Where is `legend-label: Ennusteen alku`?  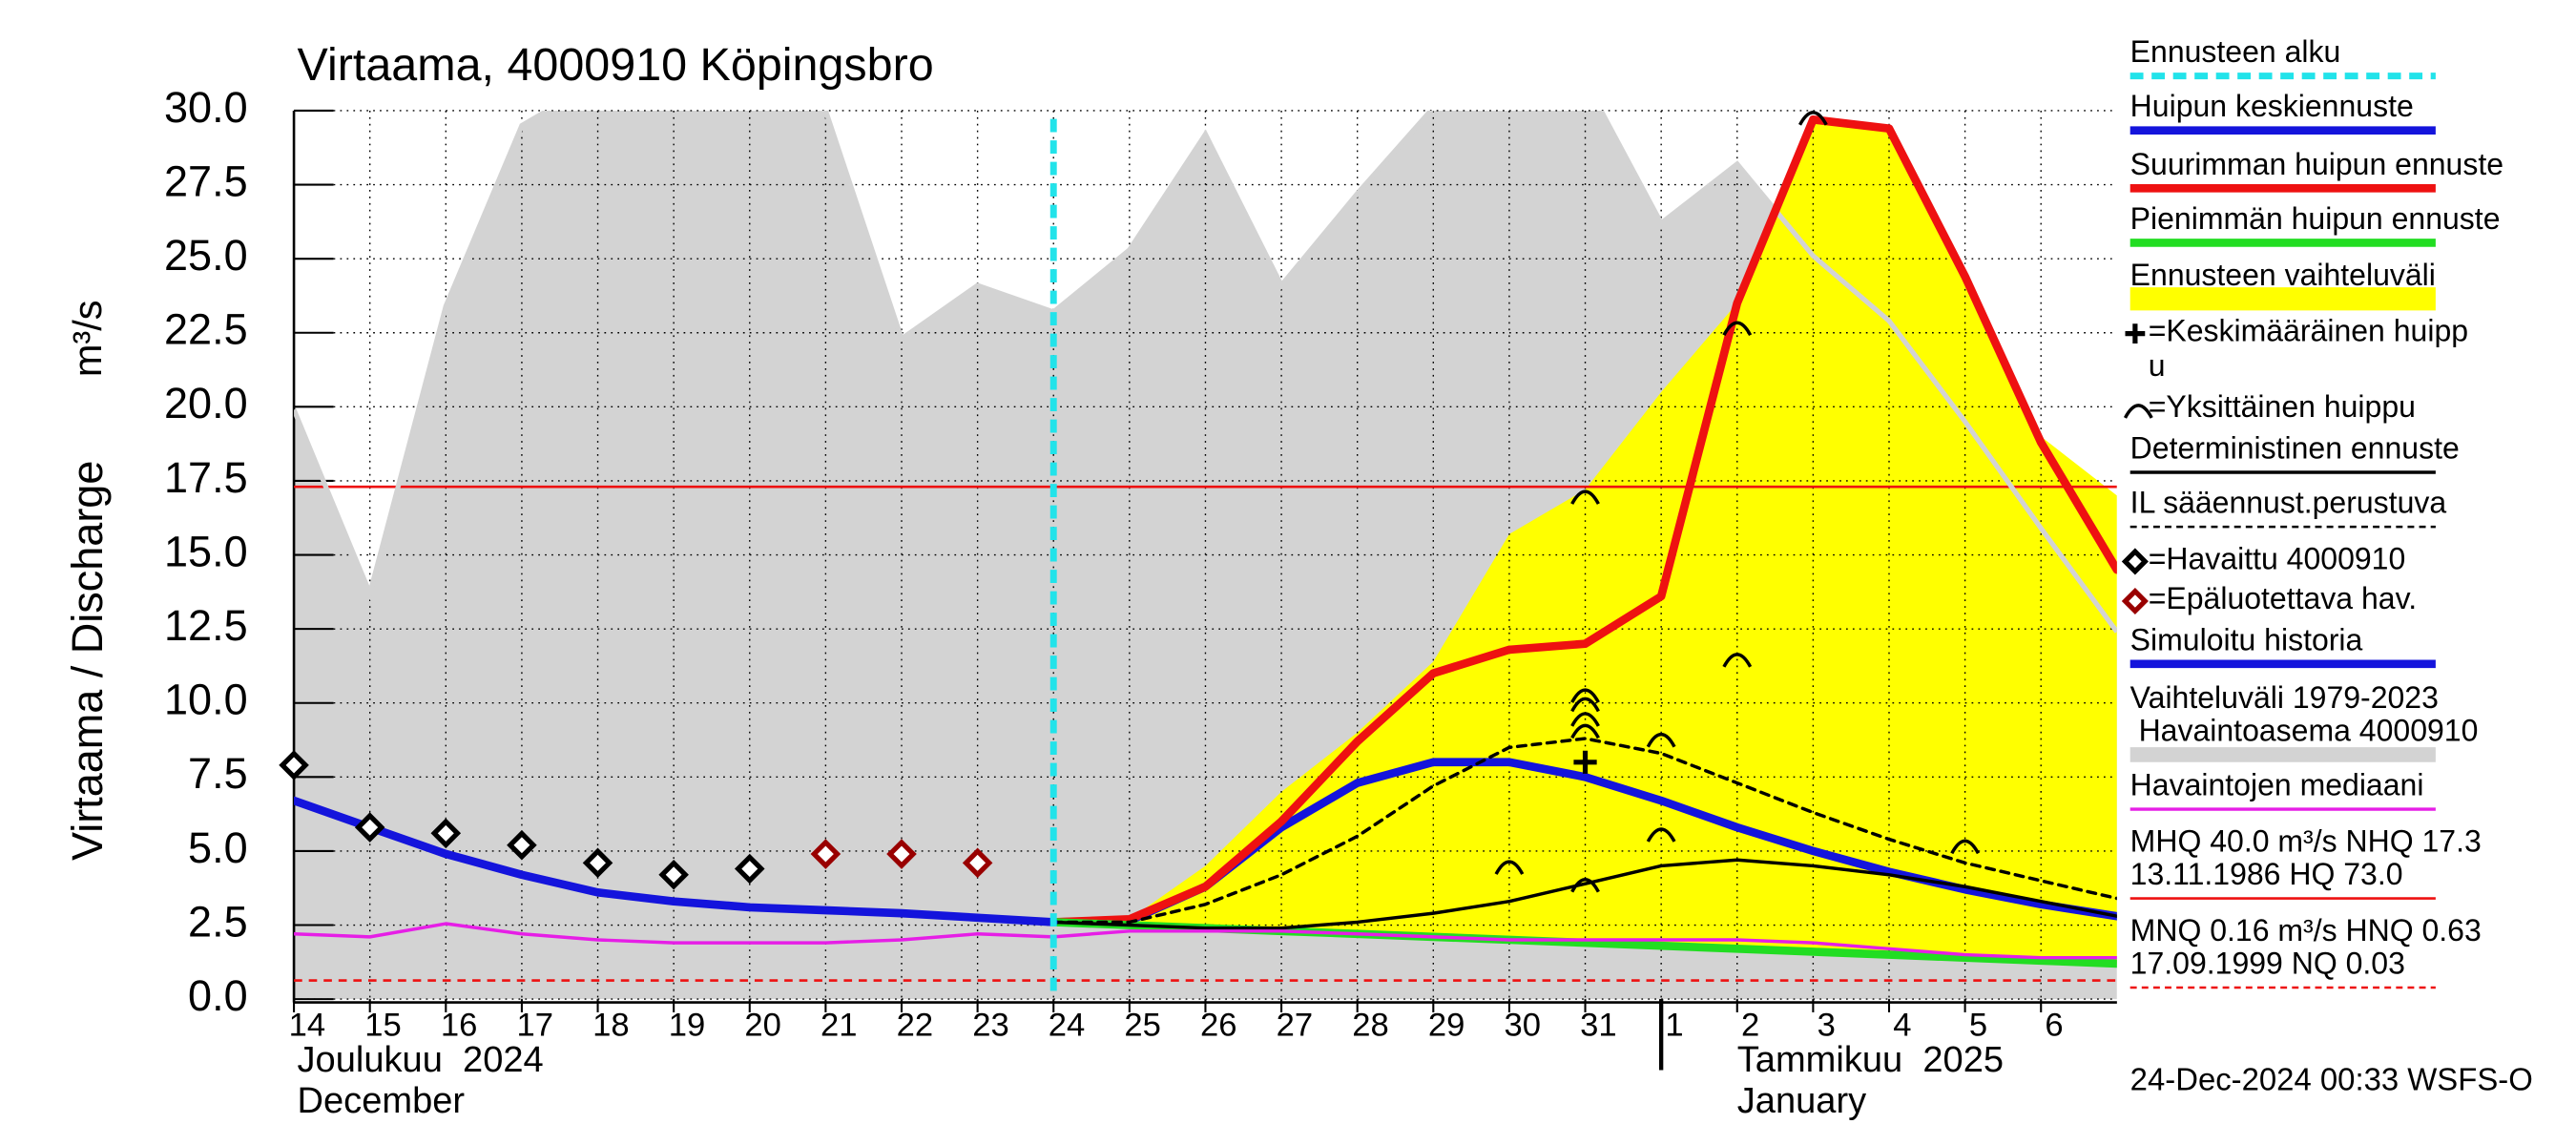 legend-label: Ennusteen alku is located at coordinates (2235, 53).